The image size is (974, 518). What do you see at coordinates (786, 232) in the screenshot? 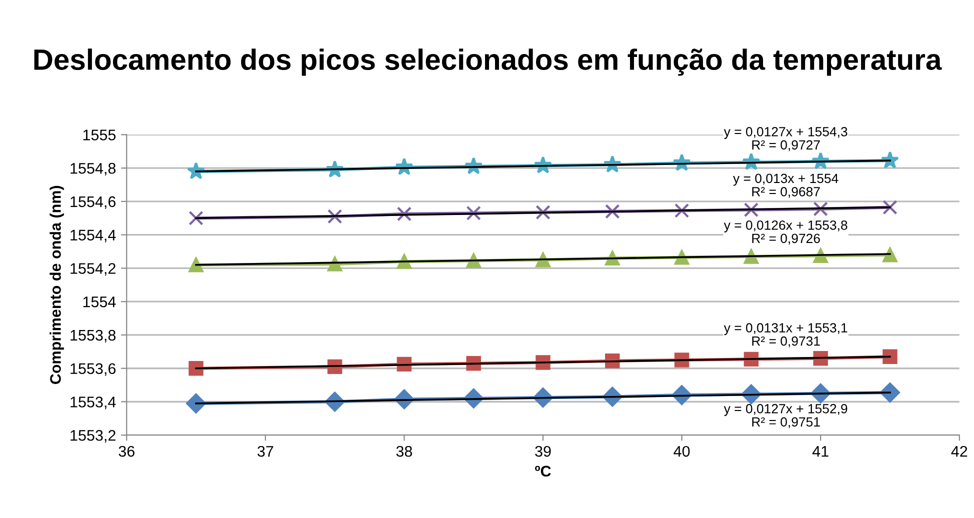
I see `annotation: y = 0,0126x + 1553,8 R² = 0,9726` at bounding box center [786, 232].